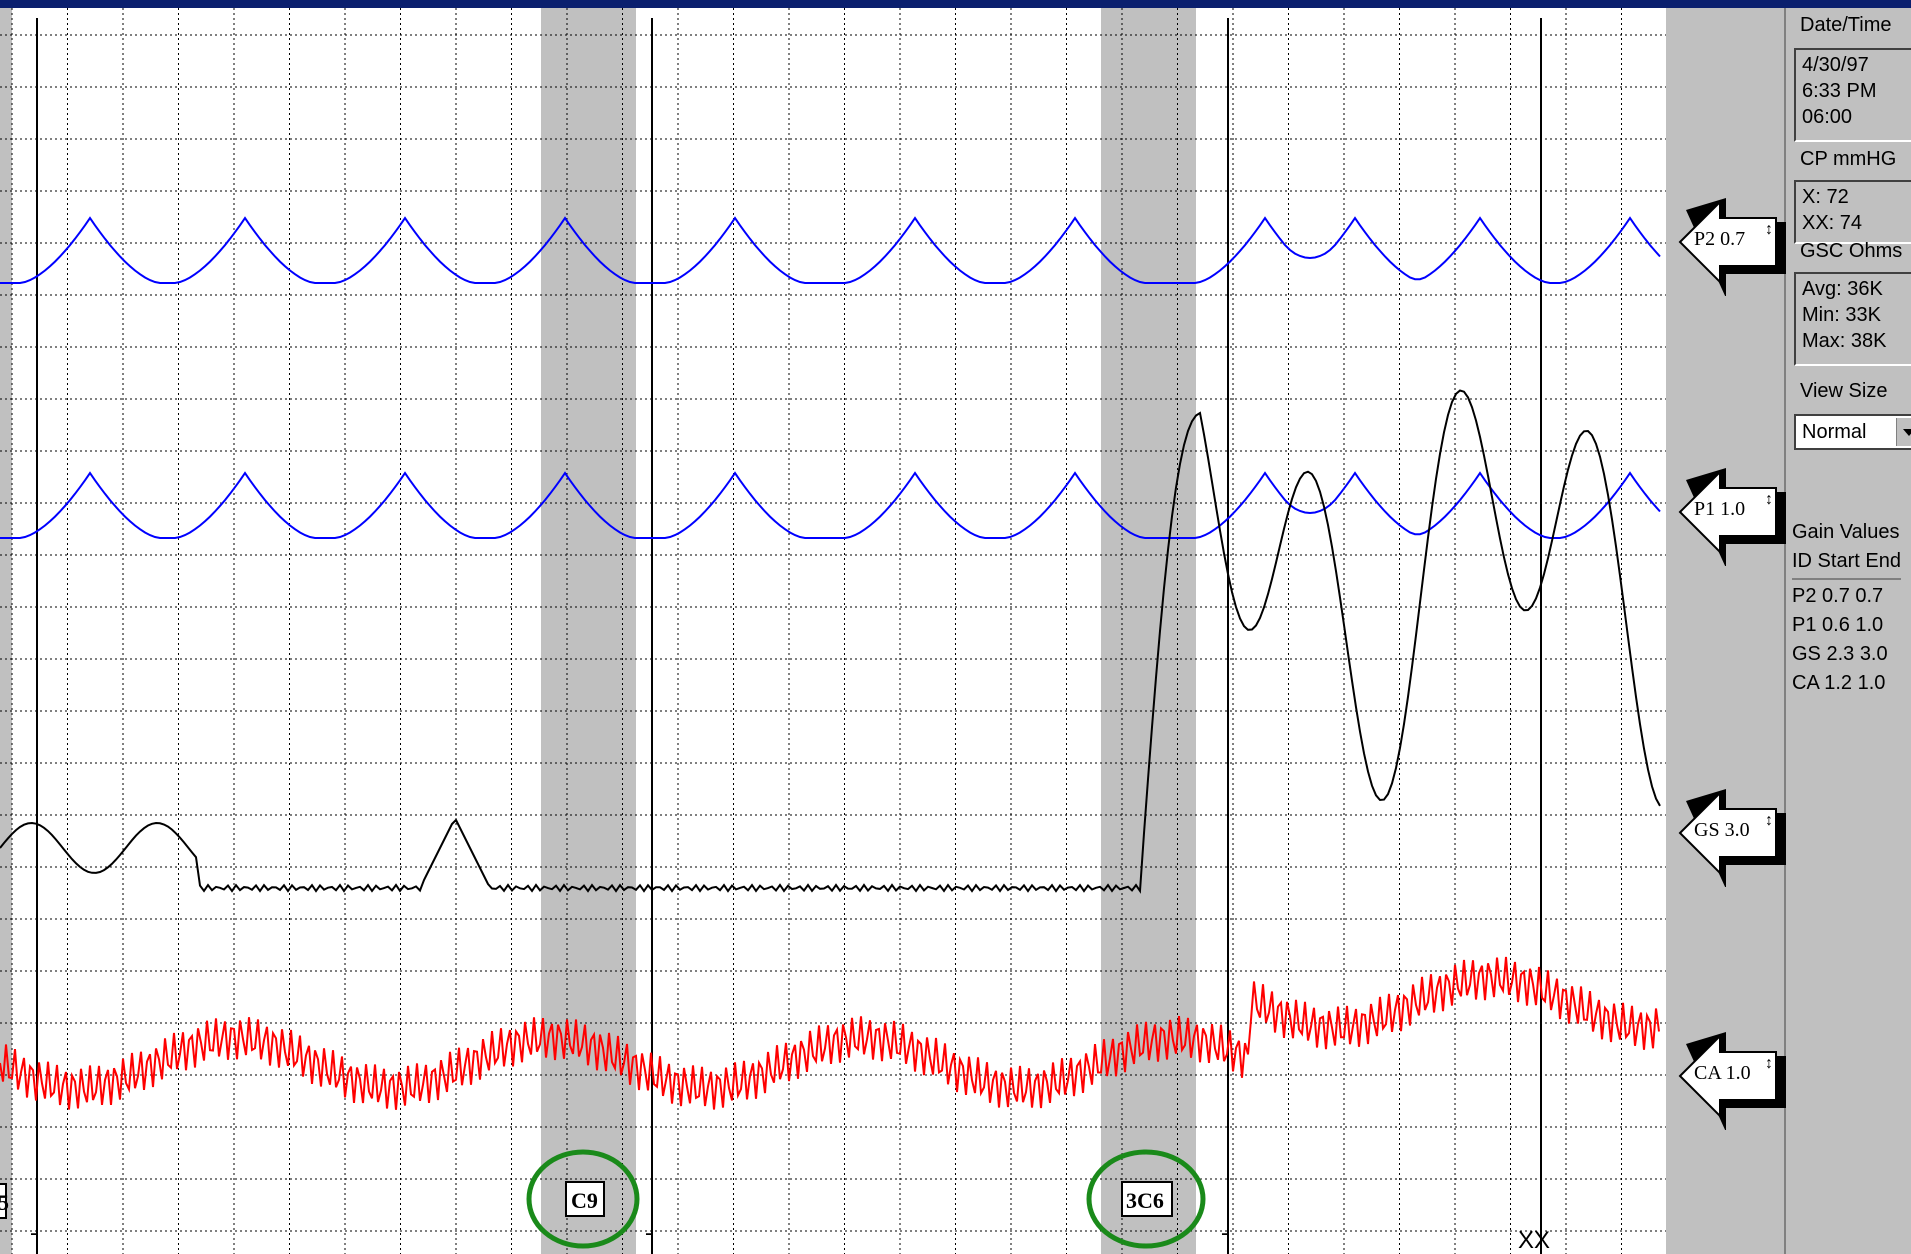  What do you see at coordinates (1834, 432) in the screenshot?
I see `view-size-value: Normal` at bounding box center [1834, 432].